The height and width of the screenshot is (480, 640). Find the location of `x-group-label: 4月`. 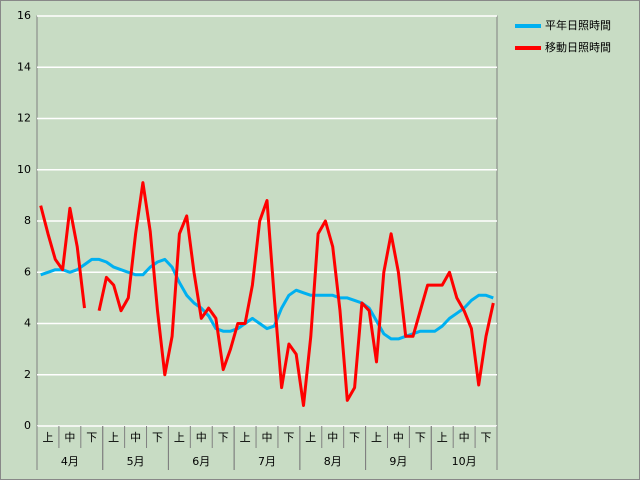

x-group-label: 4月 is located at coordinates (70, 461).